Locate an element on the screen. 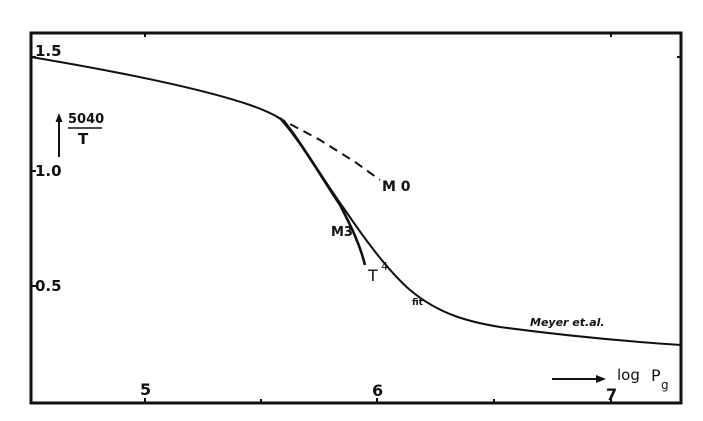  annotation-m3: M3 is located at coordinates (342, 232).